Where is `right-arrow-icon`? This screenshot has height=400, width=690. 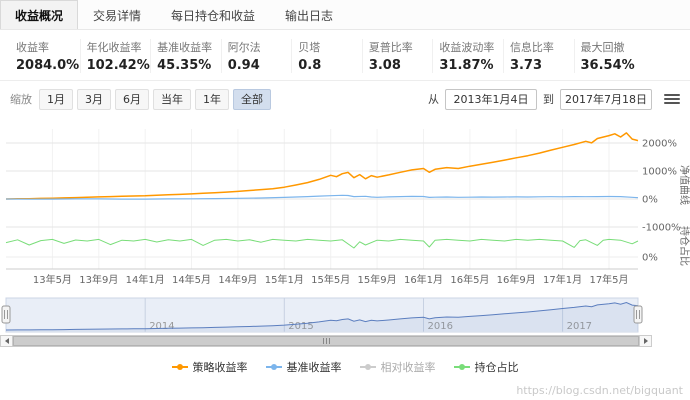 right-arrow-icon is located at coordinates (647, 341).